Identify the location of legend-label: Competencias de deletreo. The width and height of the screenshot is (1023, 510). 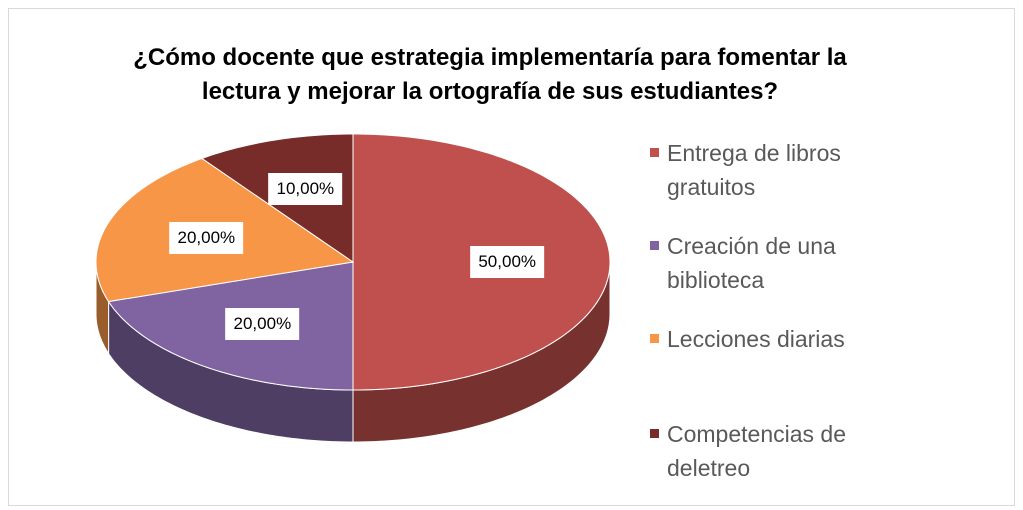
(756, 451).